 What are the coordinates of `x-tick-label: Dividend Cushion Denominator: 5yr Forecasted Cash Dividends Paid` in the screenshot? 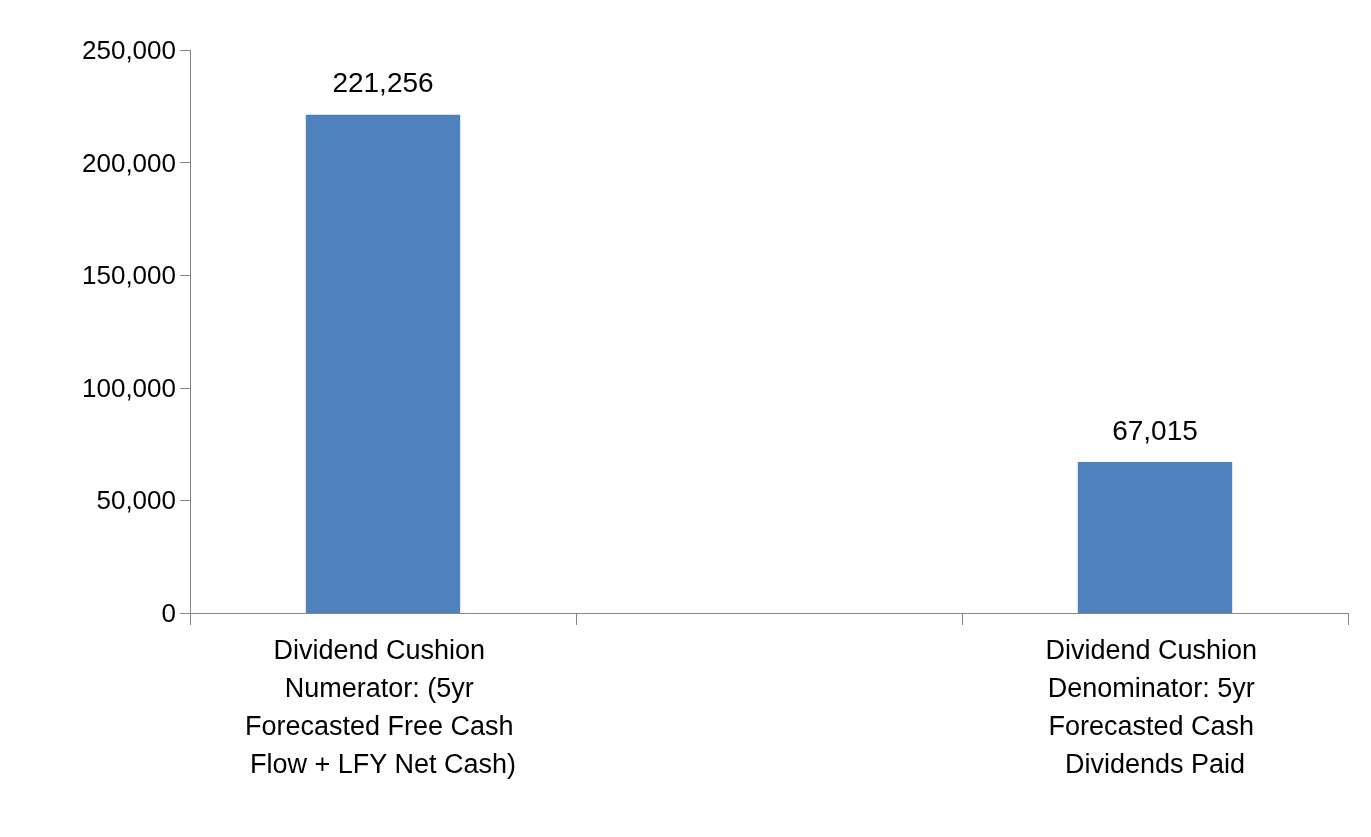 It's located at (1155, 707).